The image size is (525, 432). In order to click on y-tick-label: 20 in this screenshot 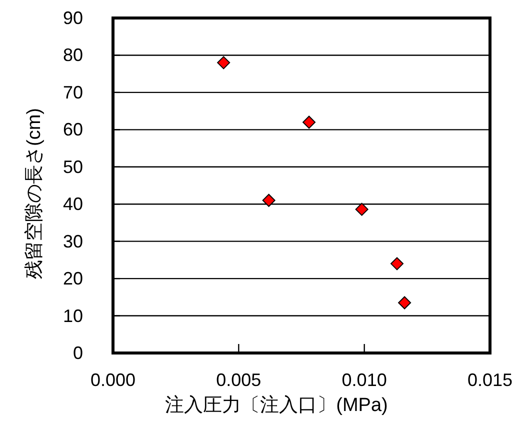, I will do `click(72, 278)`.